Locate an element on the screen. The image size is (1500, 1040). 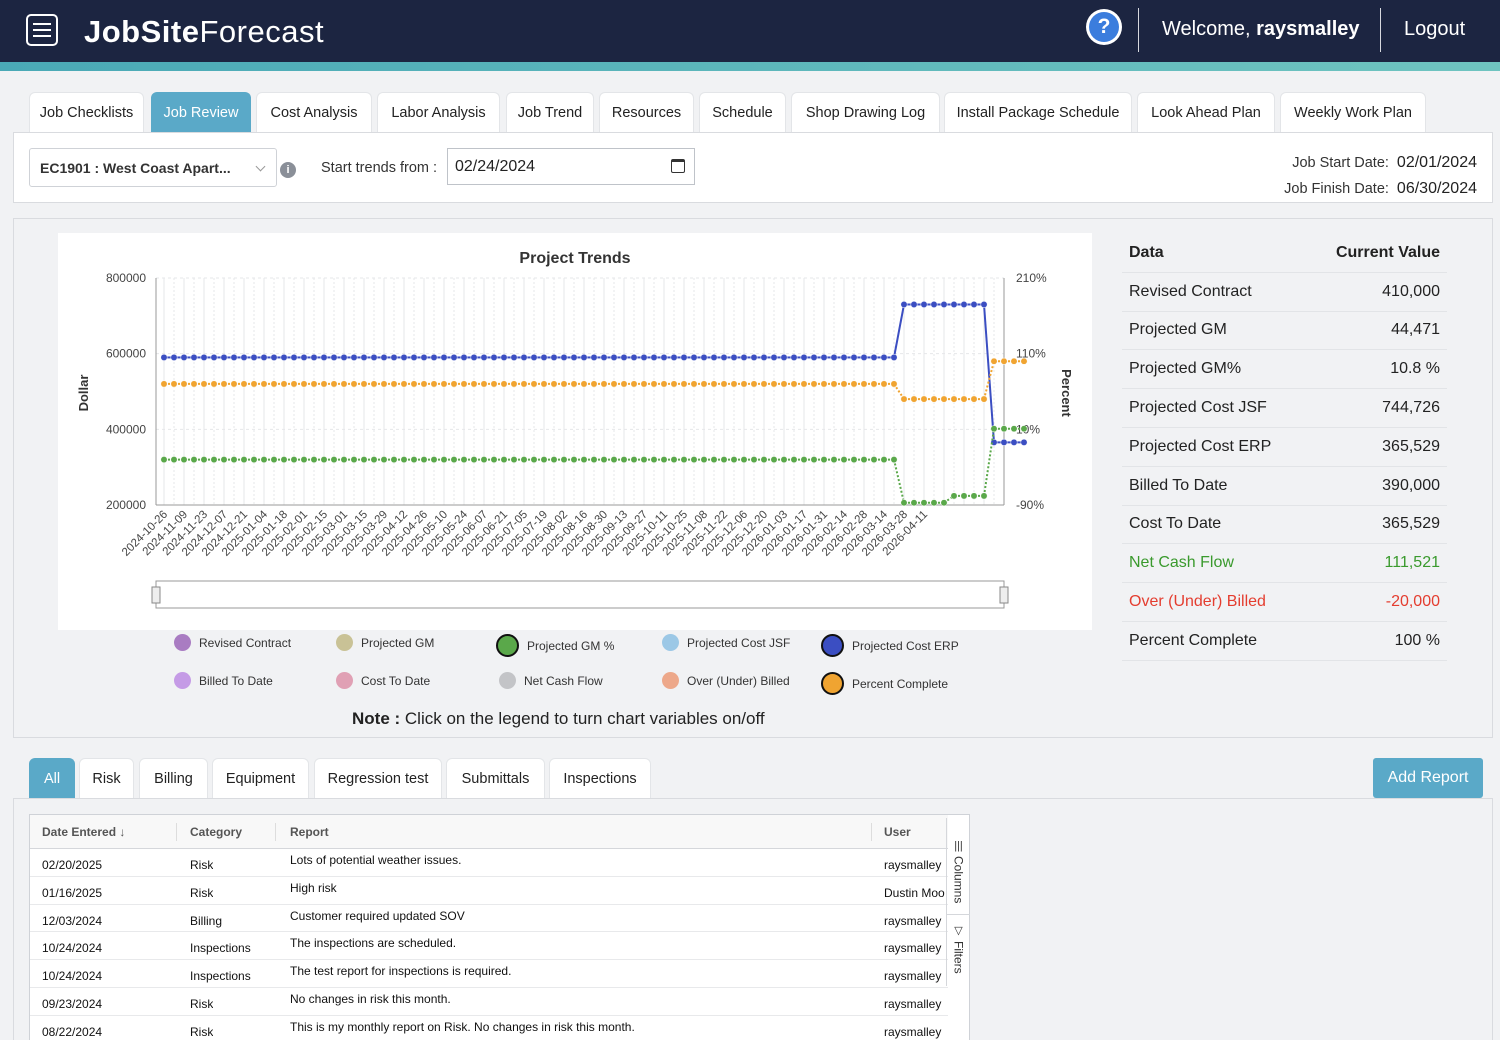
tab-labor-analysis: Labor Analysis is located at coordinates (438, 112).